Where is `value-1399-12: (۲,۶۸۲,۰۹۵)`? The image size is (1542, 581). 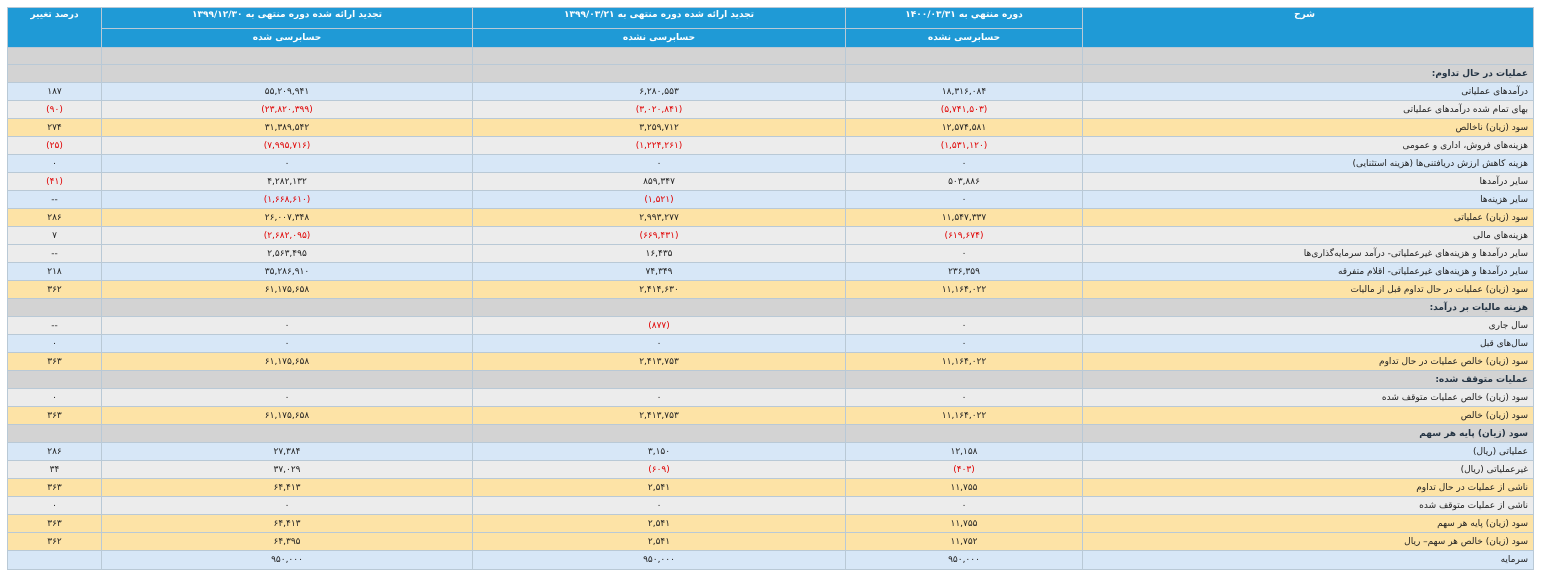
value-1399-12: (۲,۶۸۲,۰۹۵) is located at coordinates (287, 235).